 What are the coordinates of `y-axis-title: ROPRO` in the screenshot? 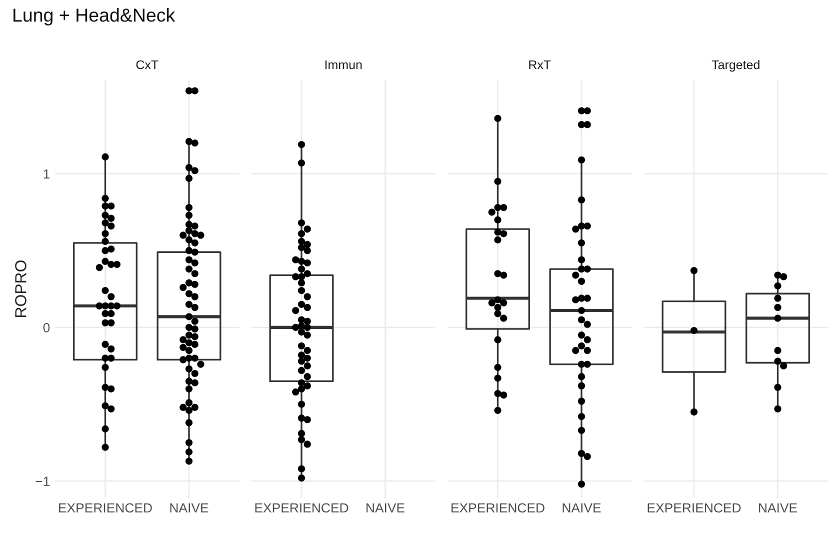 It's located at (20, 288).